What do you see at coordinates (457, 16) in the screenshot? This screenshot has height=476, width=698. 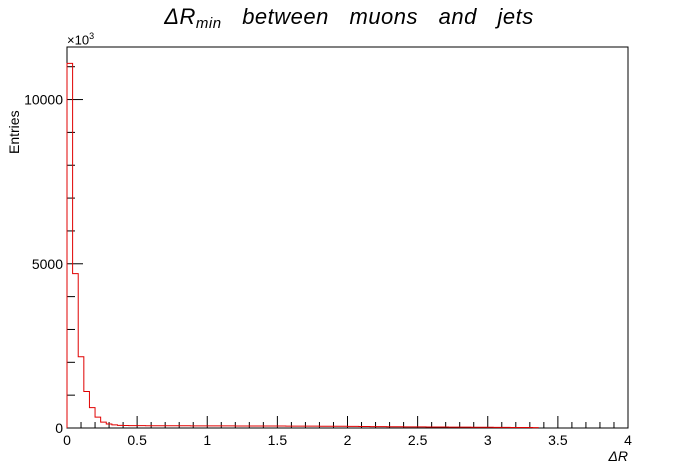 I see `title-word-3: and` at bounding box center [457, 16].